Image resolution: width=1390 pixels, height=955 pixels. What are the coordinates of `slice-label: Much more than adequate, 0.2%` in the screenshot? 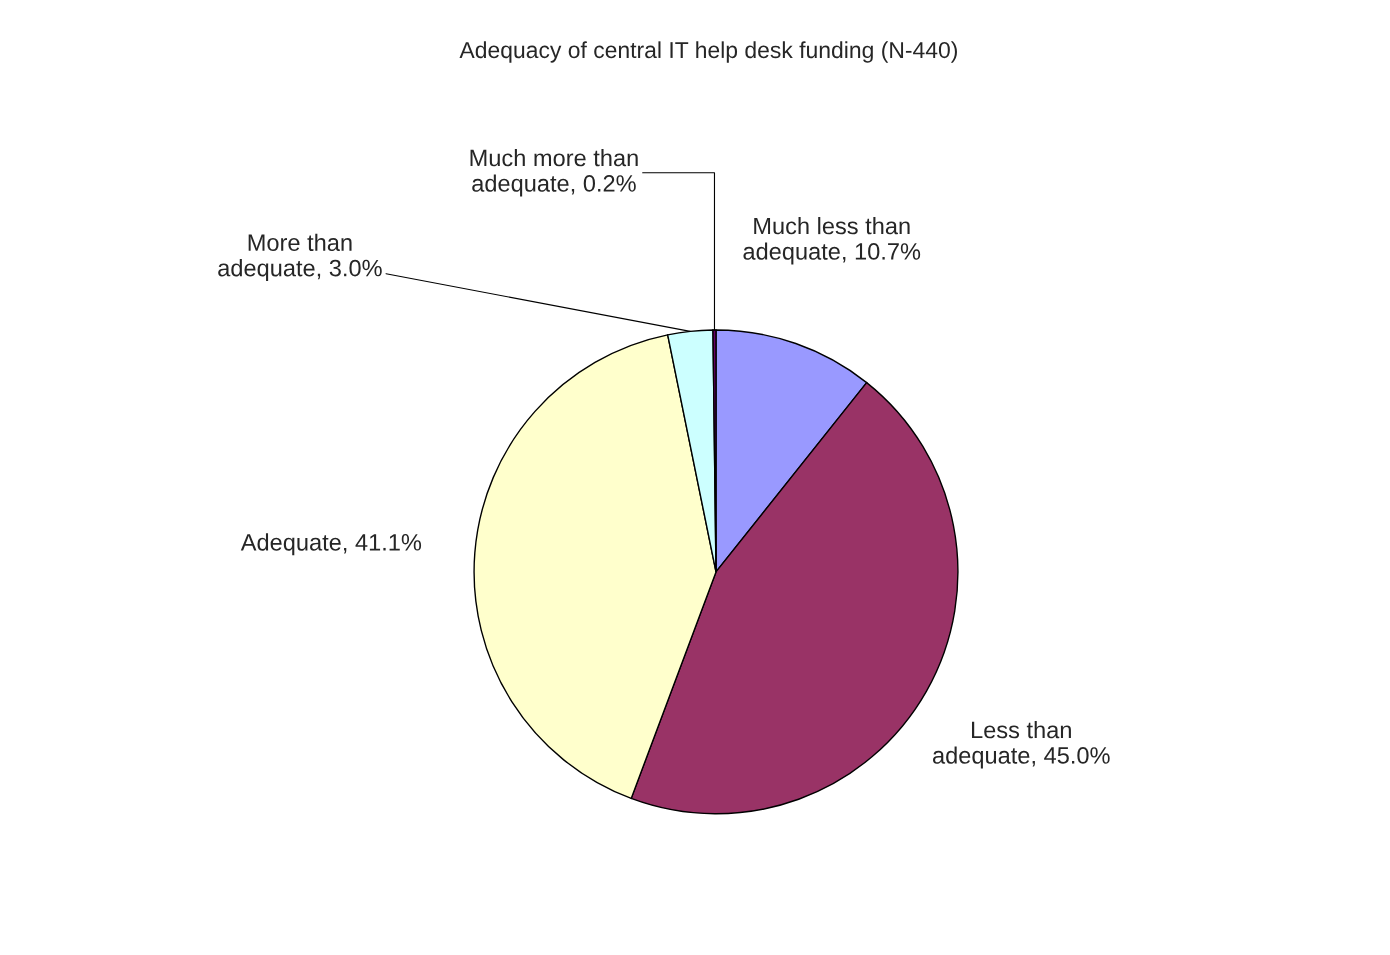 It's located at (554, 172).